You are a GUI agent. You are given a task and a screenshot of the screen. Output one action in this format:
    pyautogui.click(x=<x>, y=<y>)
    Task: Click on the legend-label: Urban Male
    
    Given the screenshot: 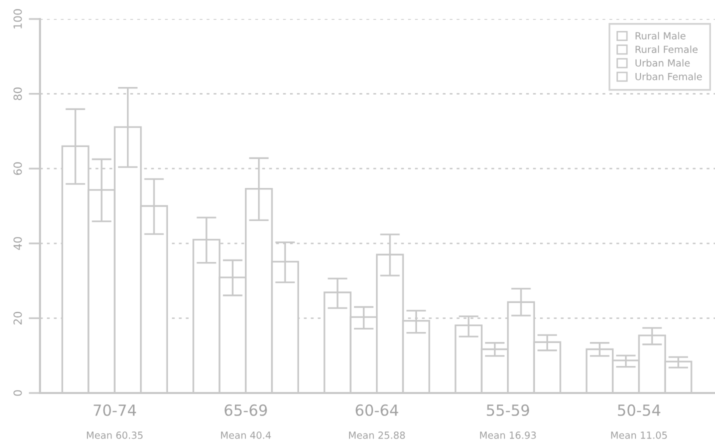 What is the action you would take?
    pyautogui.click(x=663, y=63)
    